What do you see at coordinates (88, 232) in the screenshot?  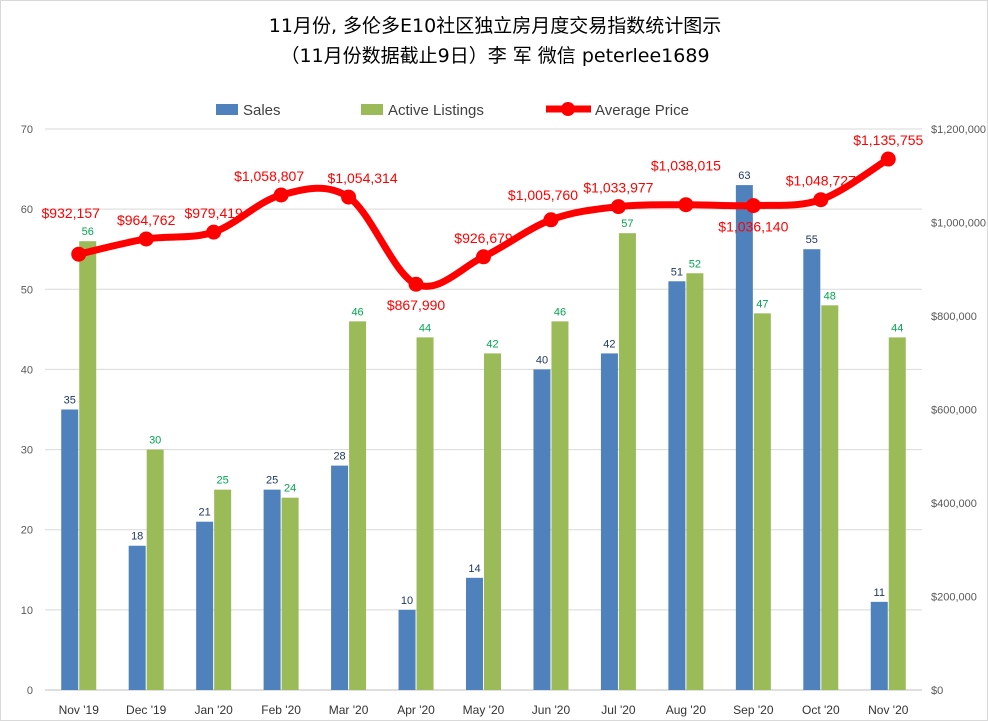 I see `listings-data-label: 56` at bounding box center [88, 232].